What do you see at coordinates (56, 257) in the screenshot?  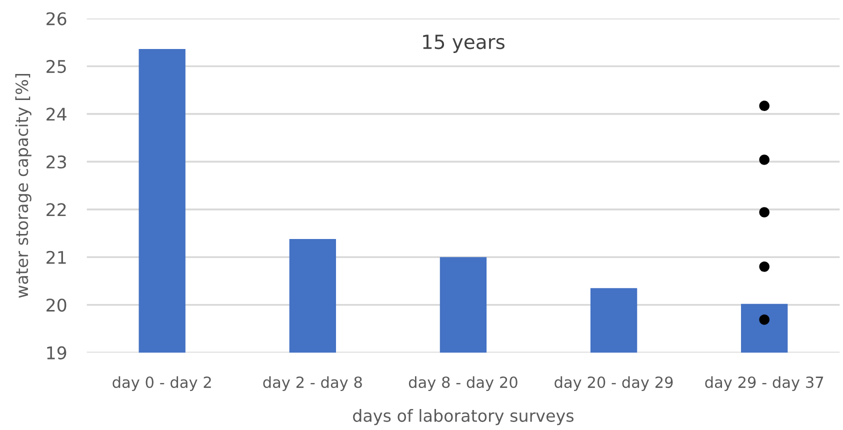 I see `y-tick-label: 21` at bounding box center [56, 257].